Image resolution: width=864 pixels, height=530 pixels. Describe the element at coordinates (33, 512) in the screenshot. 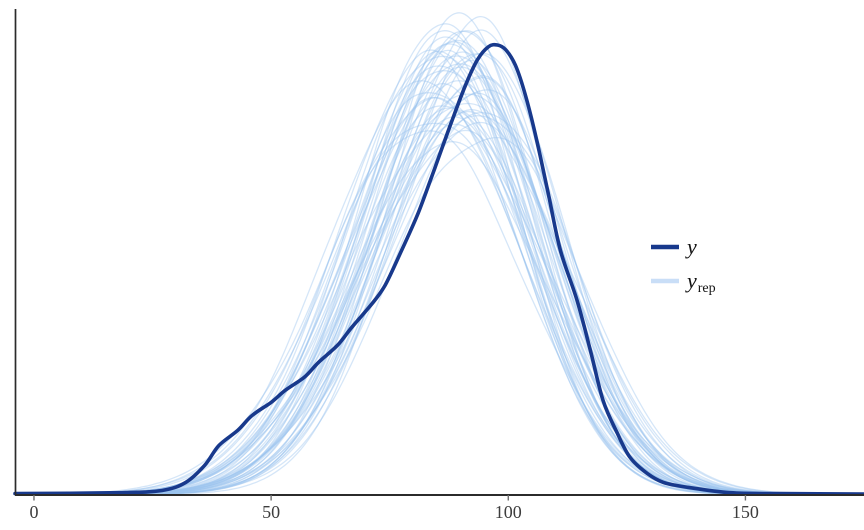

I see `x-tick-label: 0` at that location.